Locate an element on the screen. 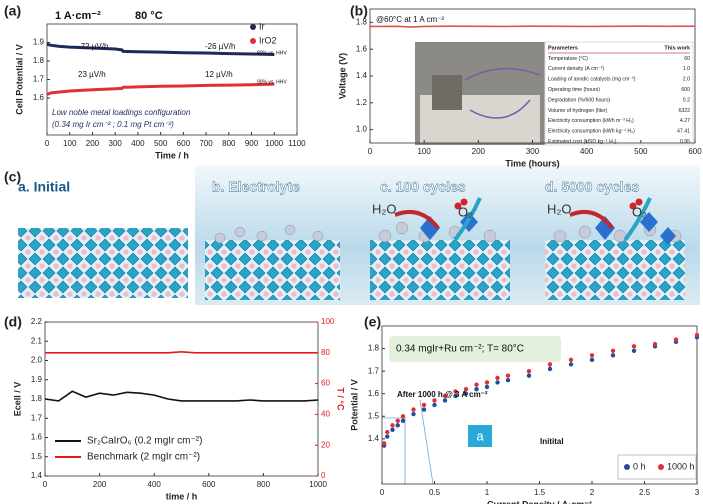 This screenshot has height=504, width=703. photo is located at coordinates (502, 93).